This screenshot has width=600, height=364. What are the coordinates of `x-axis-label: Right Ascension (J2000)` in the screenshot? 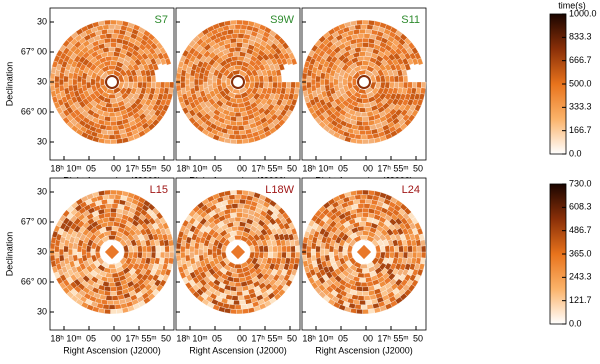 It's located at (112, 350).